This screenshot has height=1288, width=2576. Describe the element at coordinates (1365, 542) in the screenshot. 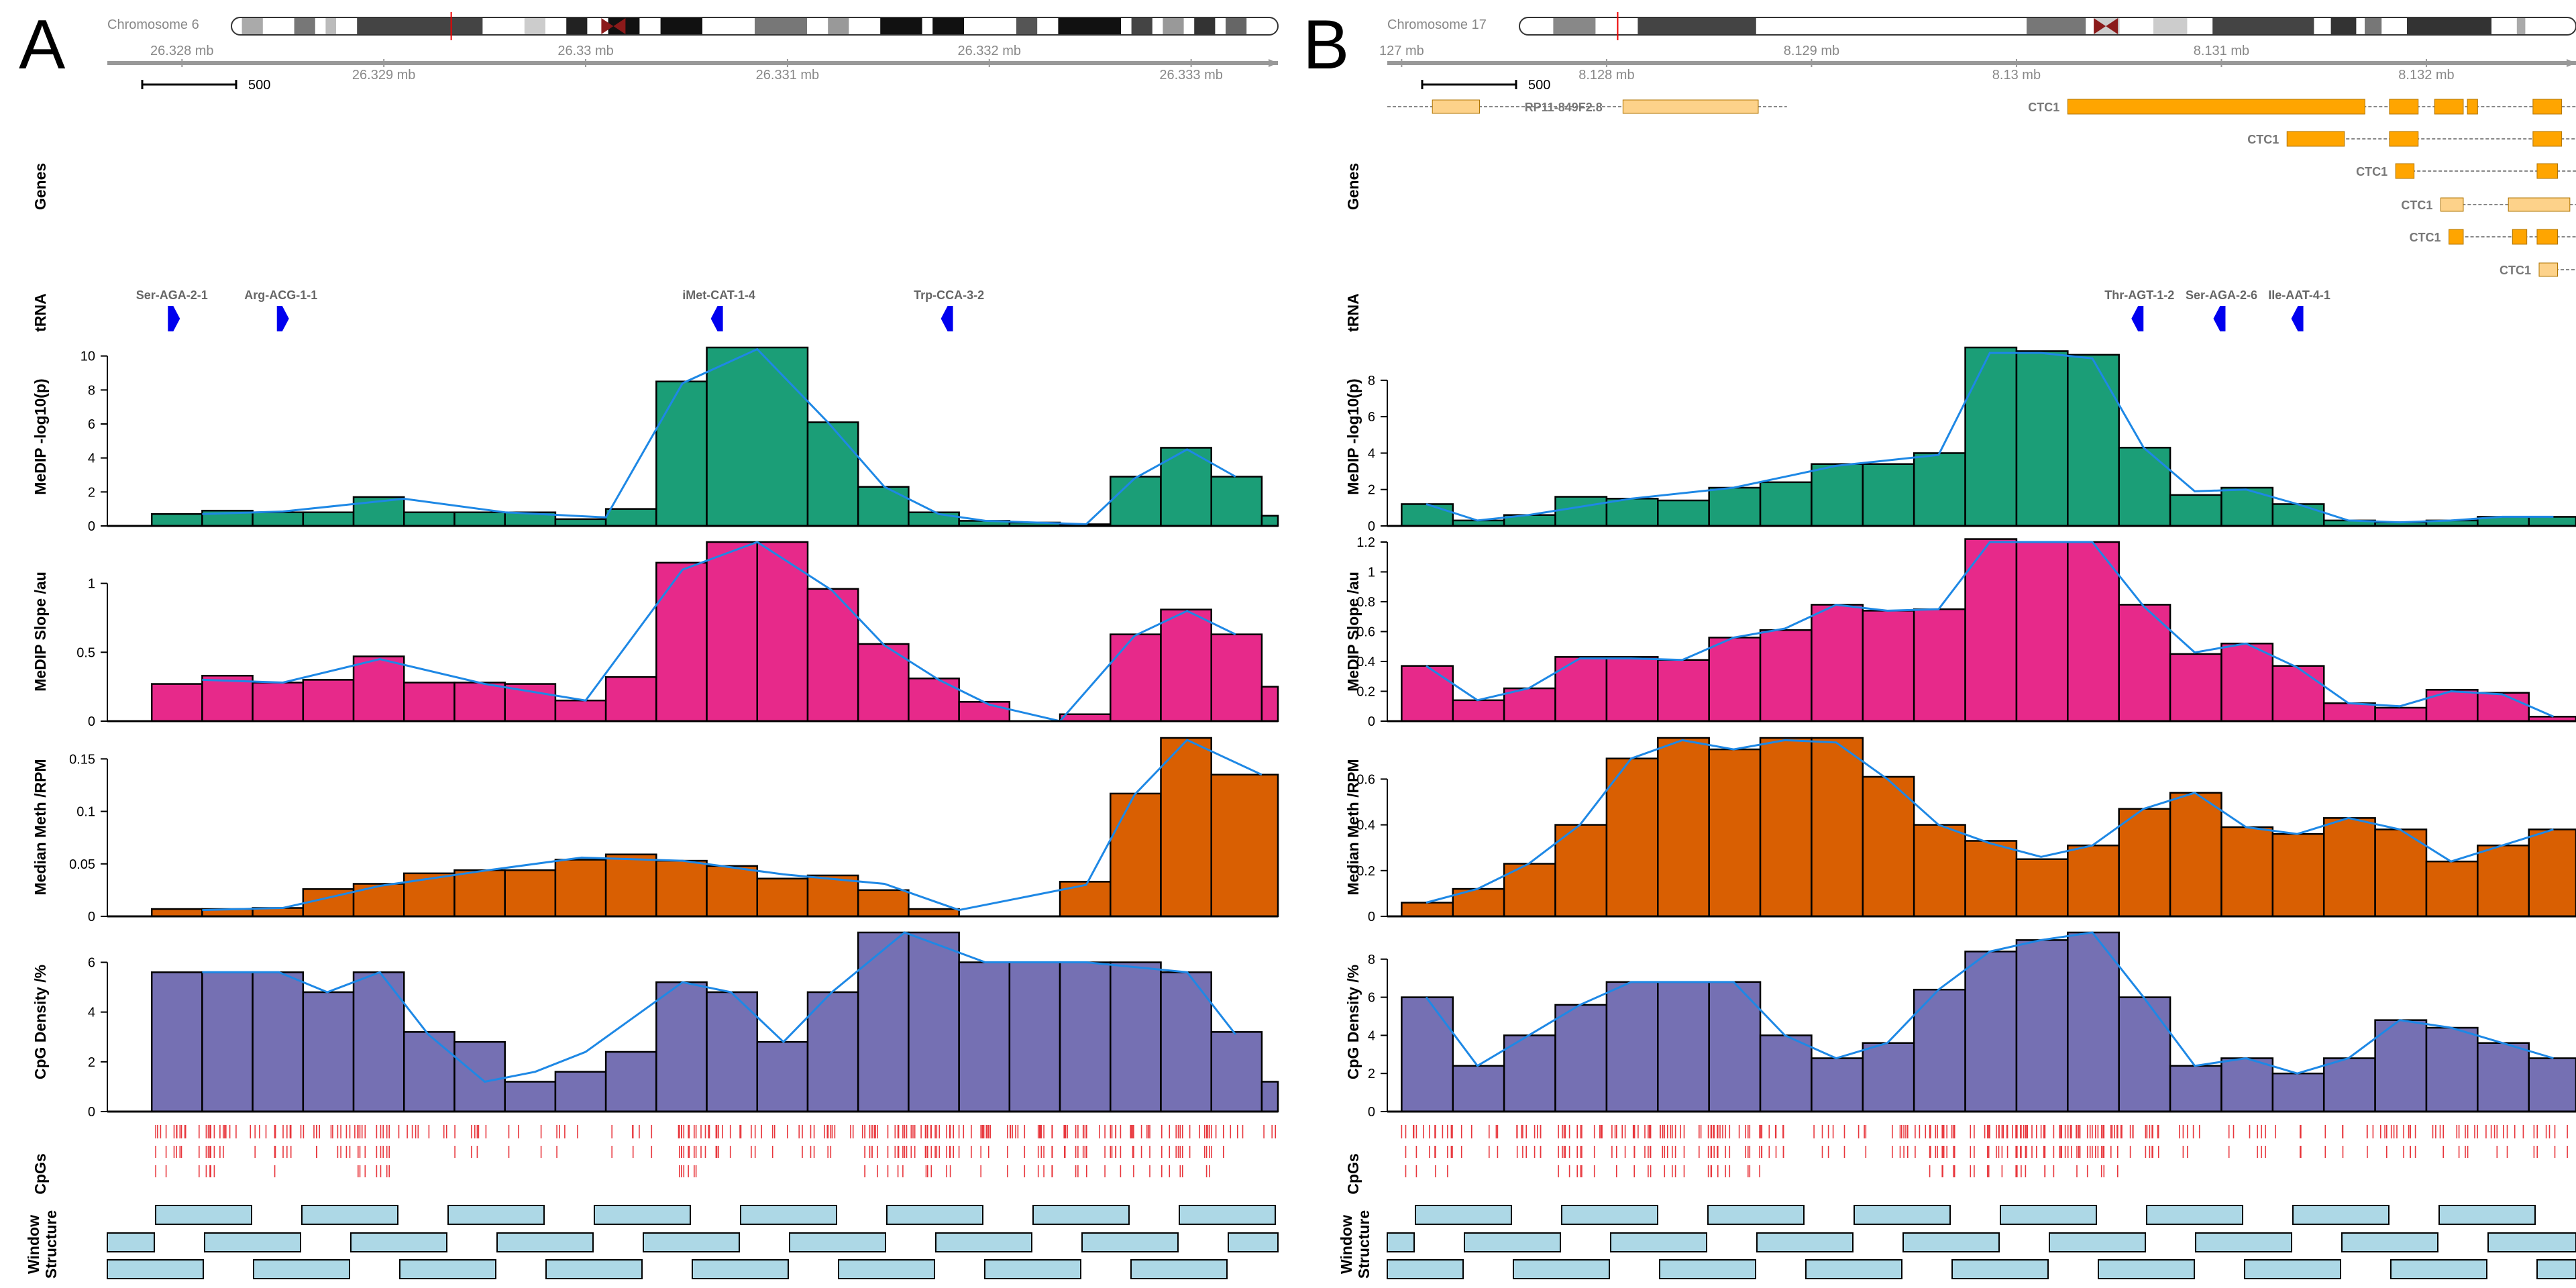

I see `y-tick-label: 1.2` at that location.